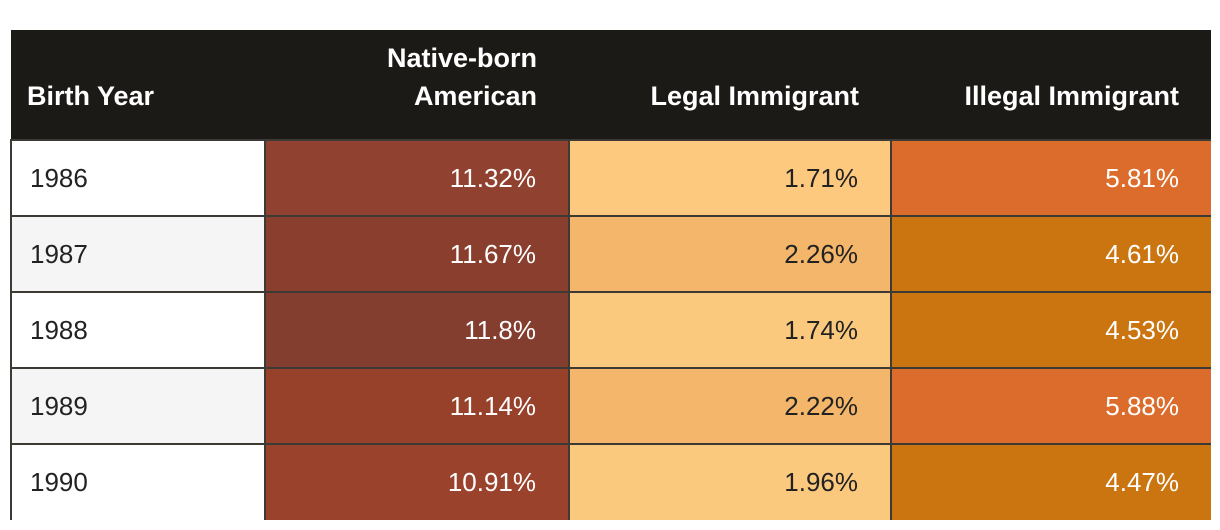 Image resolution: width=1220 pixels, height=530 pixels. Describe the element at coordinates (730, 253) in the screenshot. I see `cell-legal-immigrant: 2.26%` at that location.